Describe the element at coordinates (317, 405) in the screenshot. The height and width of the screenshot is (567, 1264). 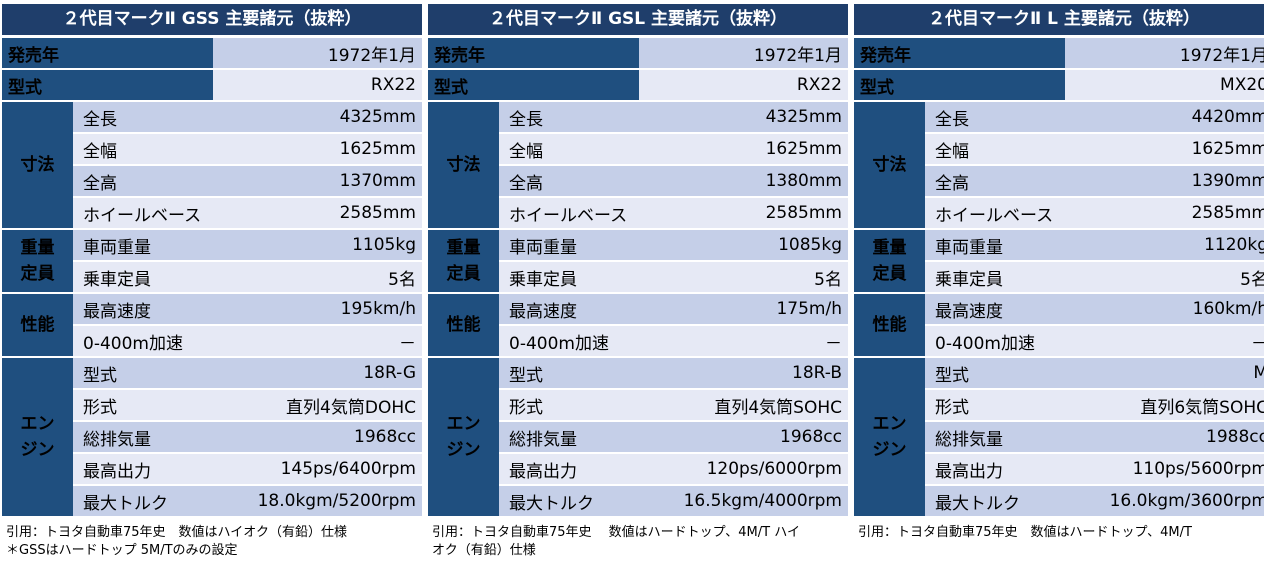
I see `row-value: 直列4気筒DOHC` at that location.